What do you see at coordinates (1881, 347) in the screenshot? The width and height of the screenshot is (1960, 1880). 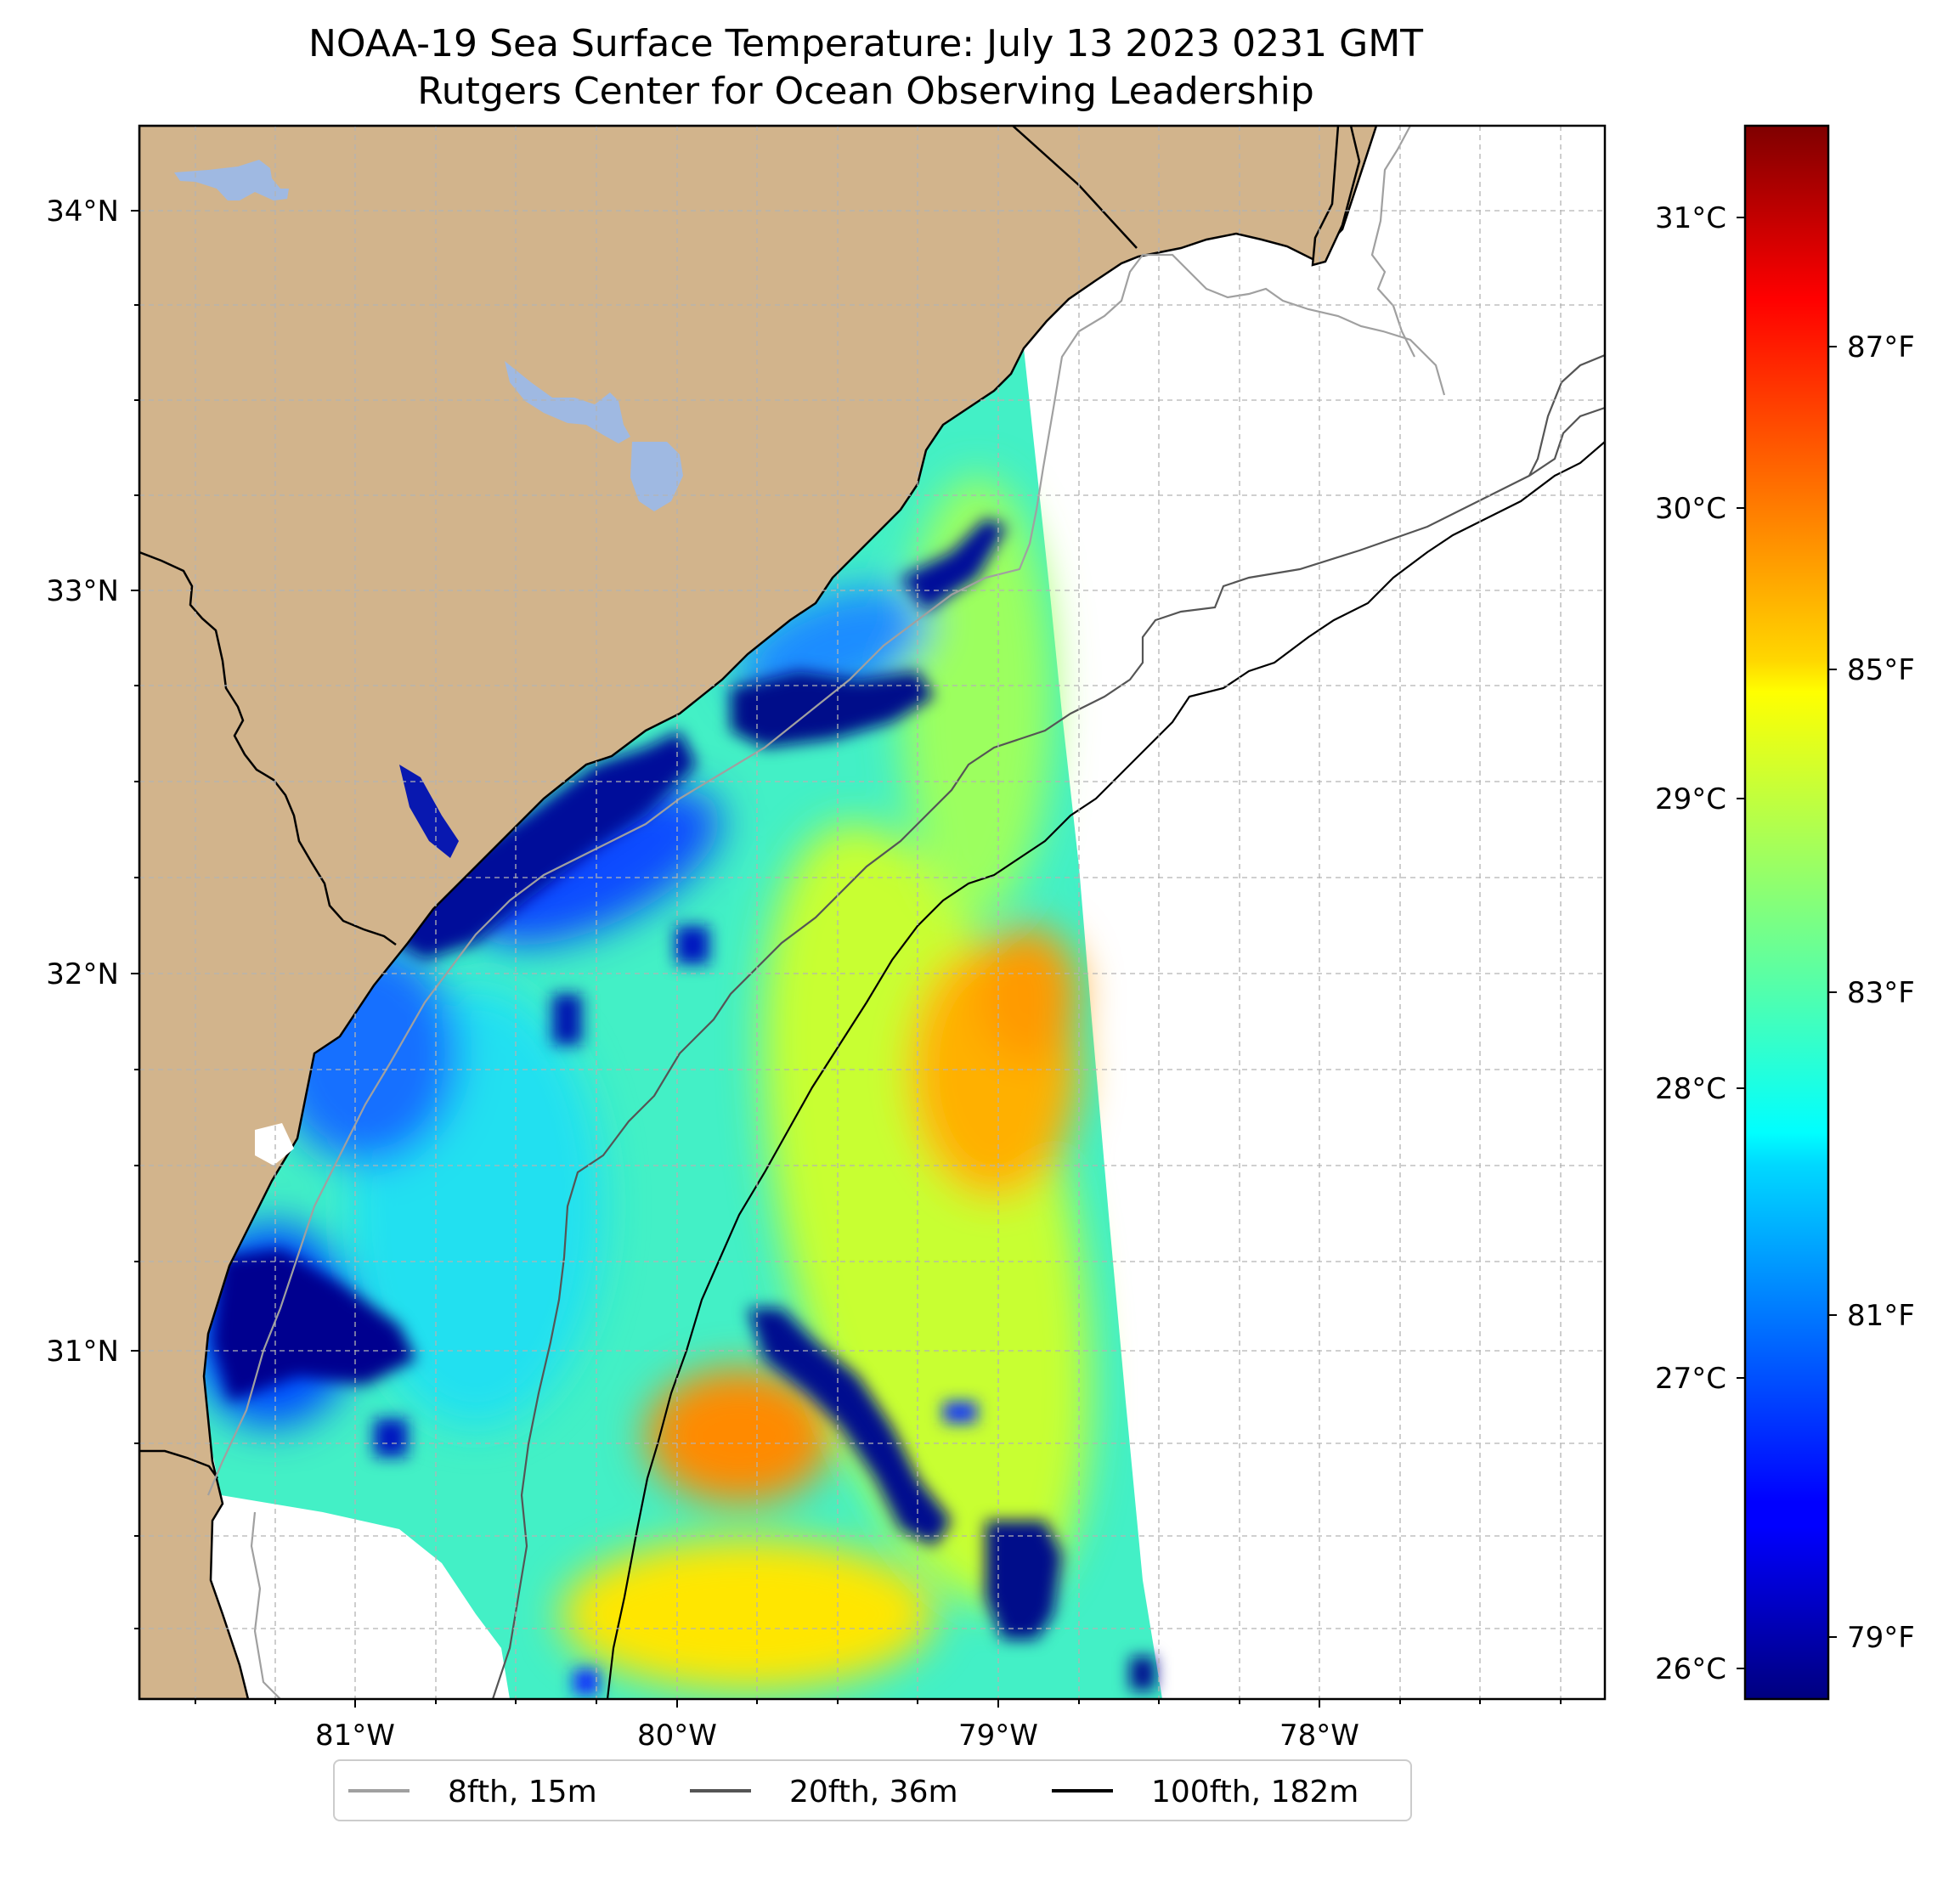 I see `colorbar-fahrenheit-label: 87°F` at bounding box center [1881, 347].